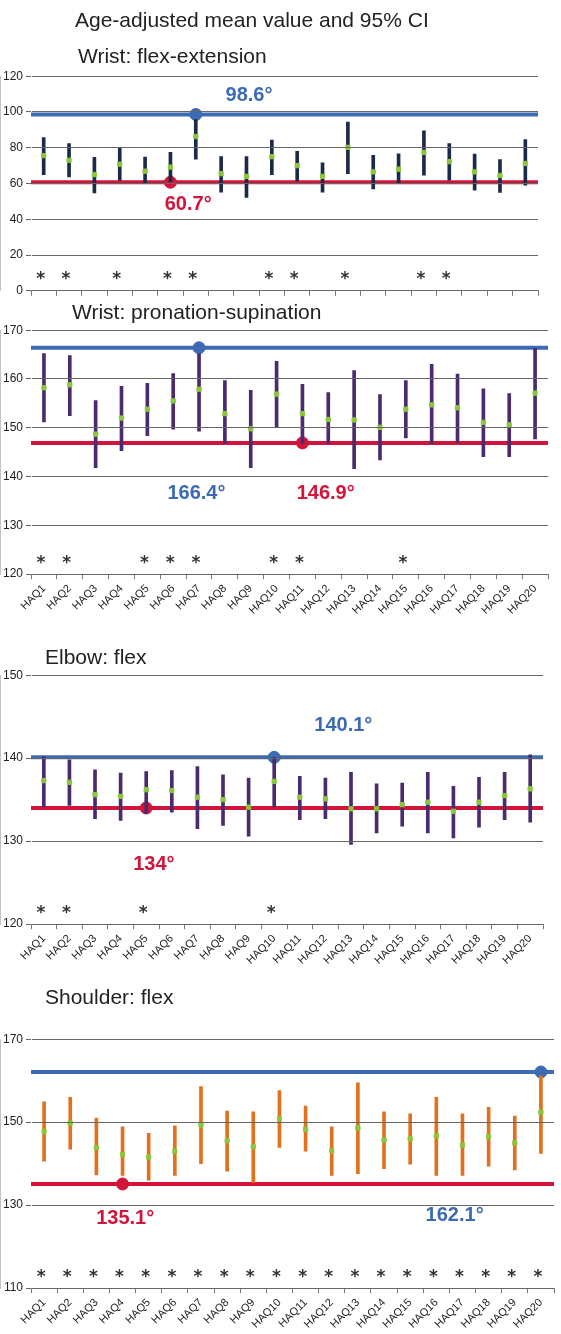 Image resolution: width=561 pixels, height=1334 pixels. Describe the element at coordinates (13, 111) in the screenshot. I see `y-tick-label: 100` at that location.